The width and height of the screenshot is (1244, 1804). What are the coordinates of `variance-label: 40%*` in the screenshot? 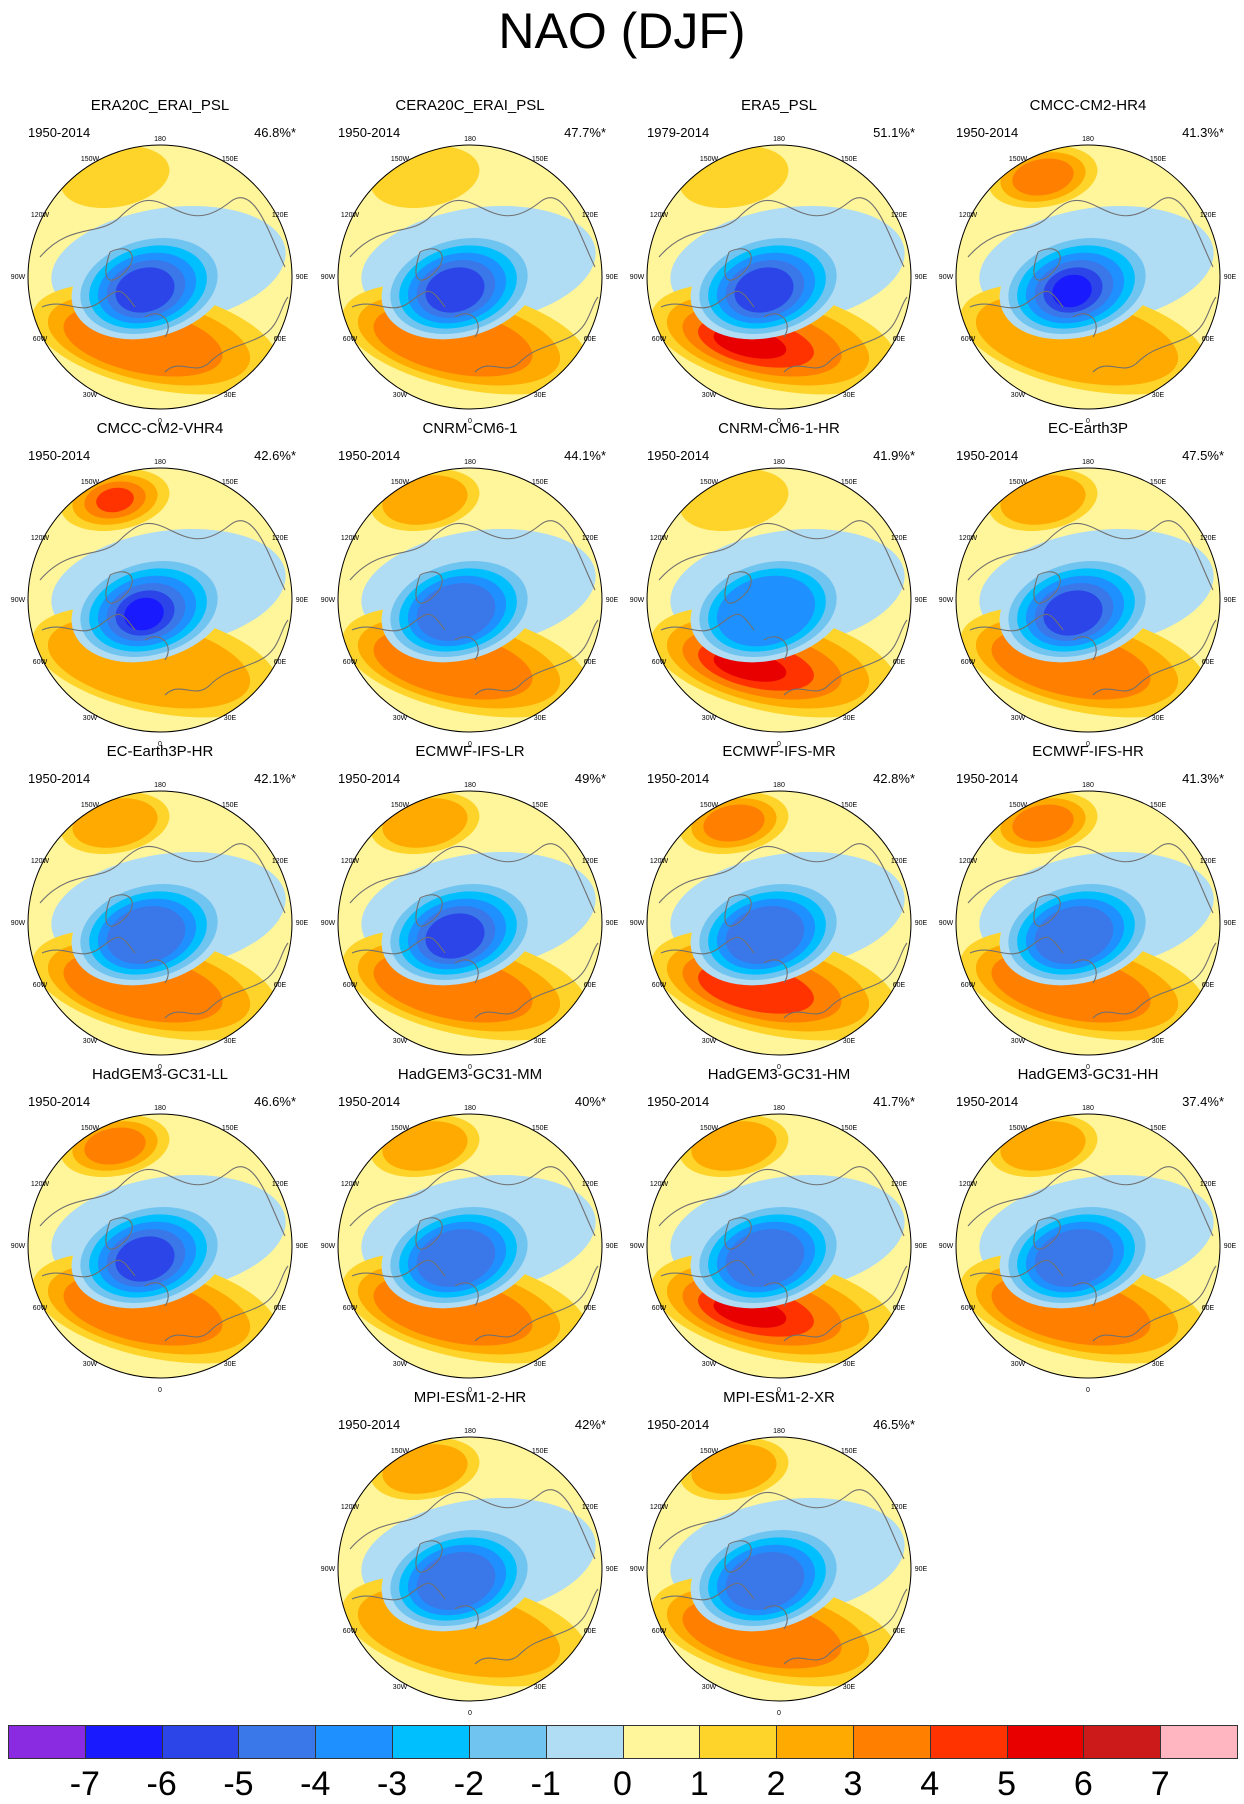 It's located at (590, 1101).